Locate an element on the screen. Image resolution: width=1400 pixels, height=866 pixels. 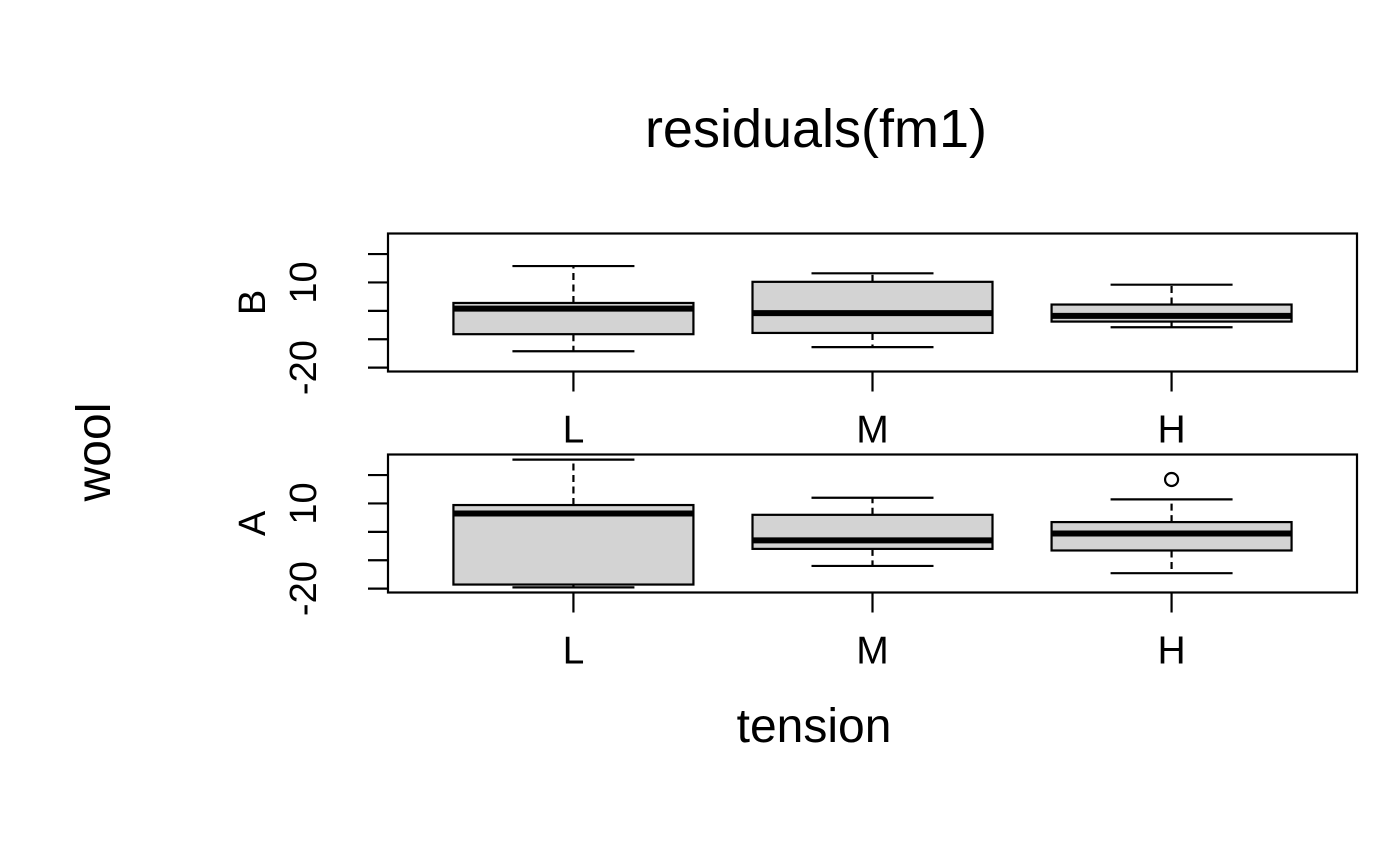
chart-title: residuals(fm1) is located at coordinates (816, 129).